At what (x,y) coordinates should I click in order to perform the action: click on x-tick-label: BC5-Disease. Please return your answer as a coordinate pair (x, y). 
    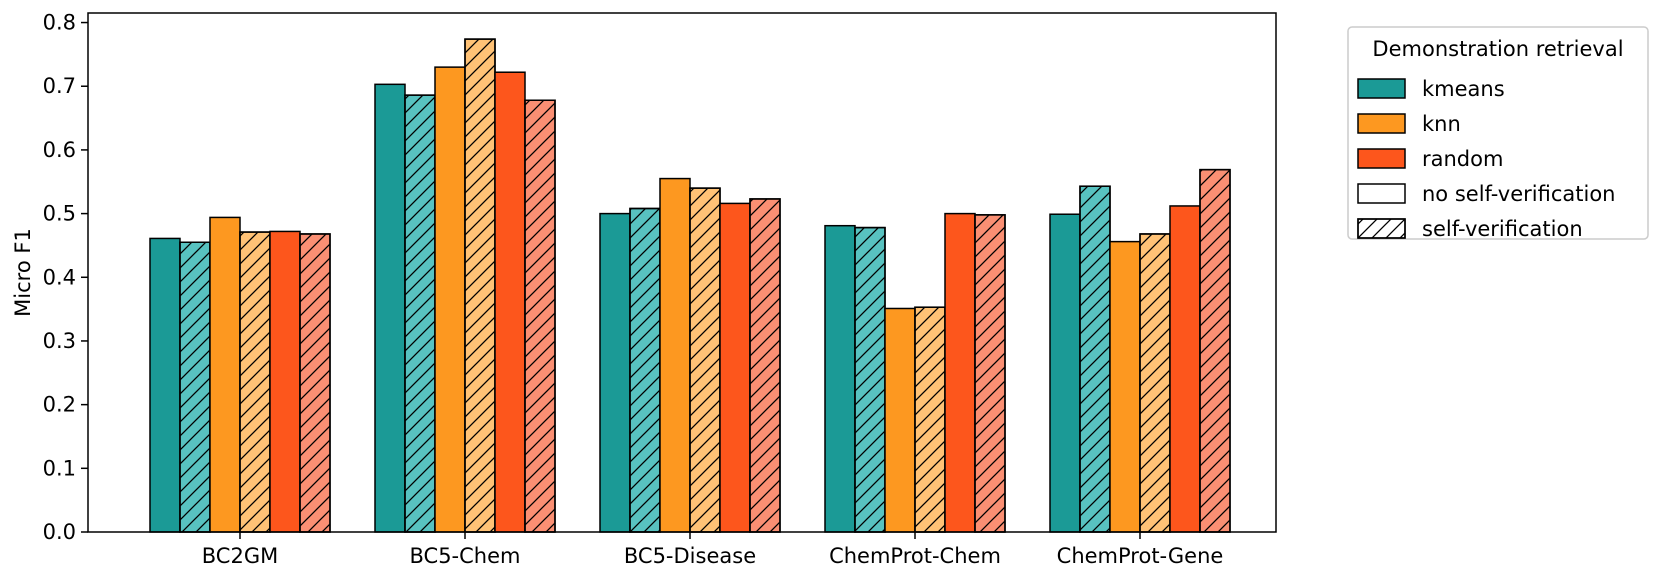
    Looking at the image, I should click on (690, 556).